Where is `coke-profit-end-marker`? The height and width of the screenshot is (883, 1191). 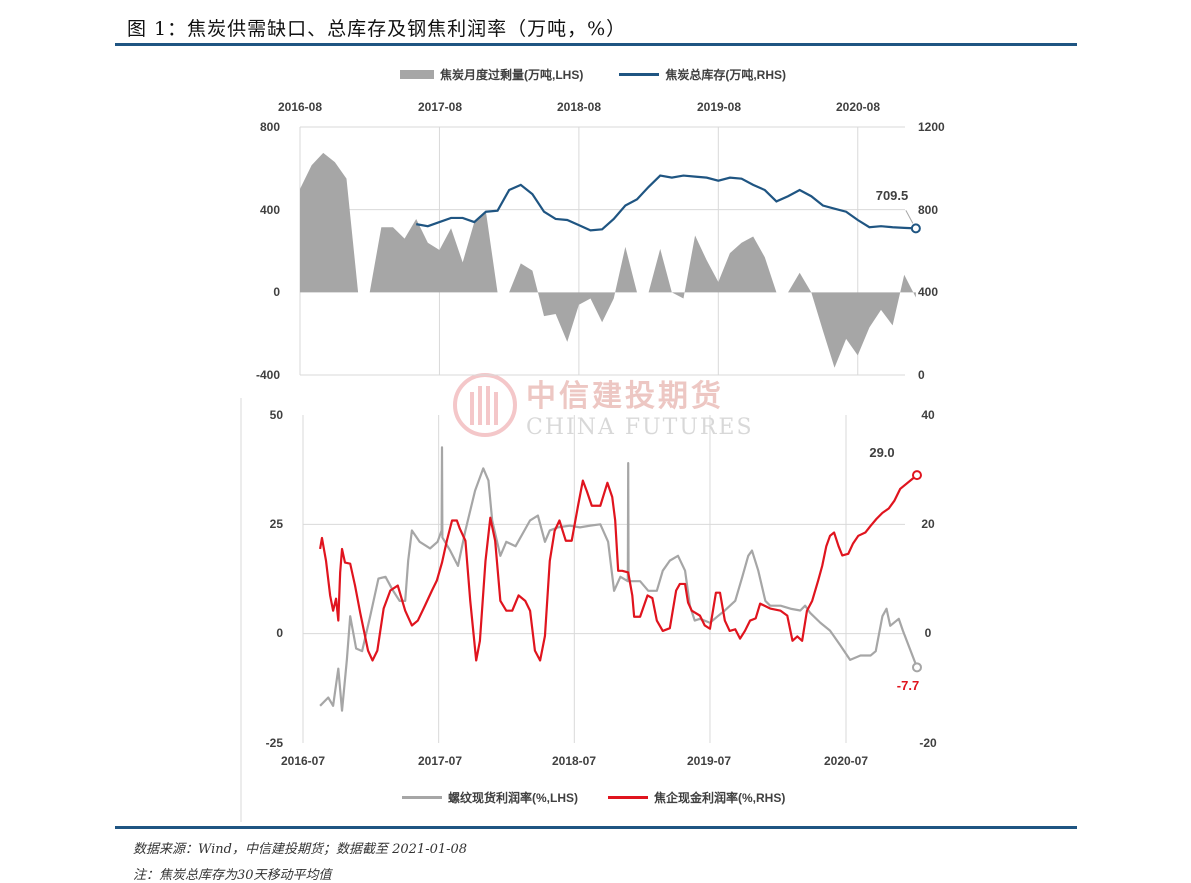 coke-profit-end-marker is located at coordinates (916, 475).